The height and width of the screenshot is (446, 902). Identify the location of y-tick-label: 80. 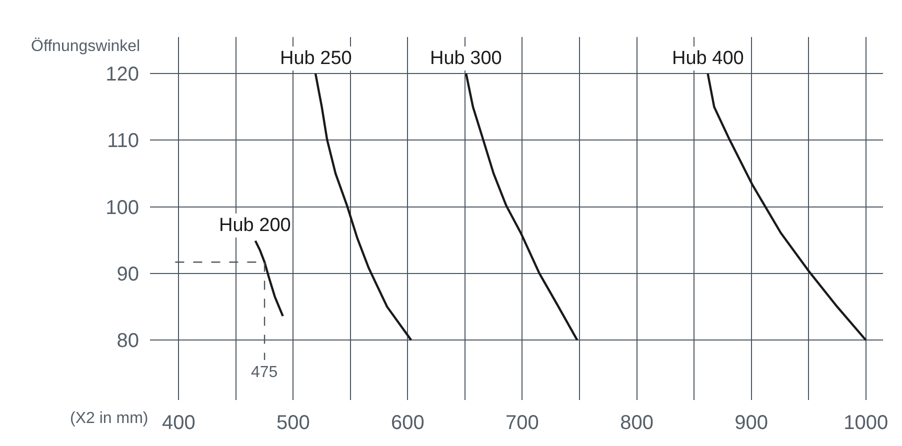
(127, 341).